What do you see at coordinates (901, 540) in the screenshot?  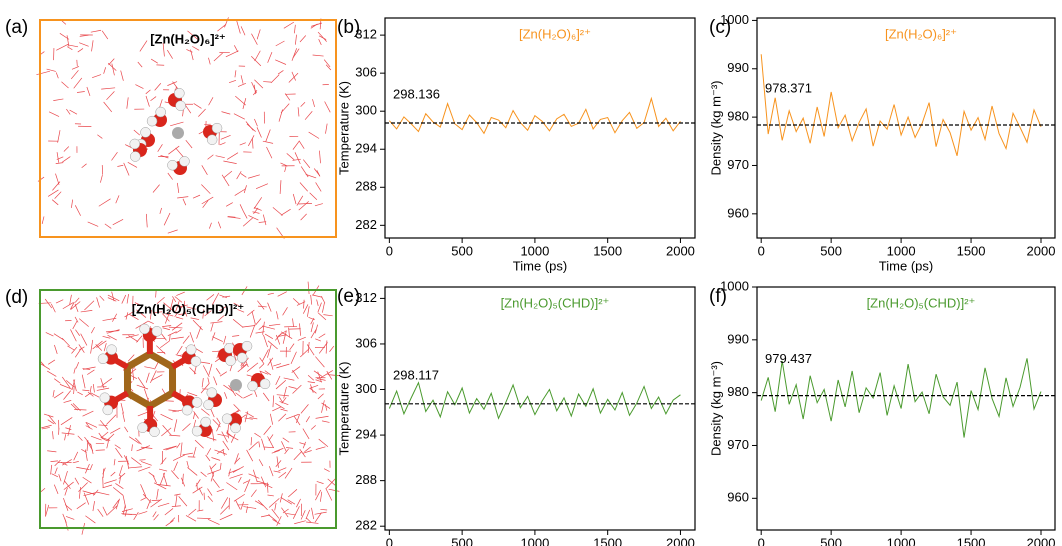 I see `x-tick-label: 1000` at bounding box center [901, 540].